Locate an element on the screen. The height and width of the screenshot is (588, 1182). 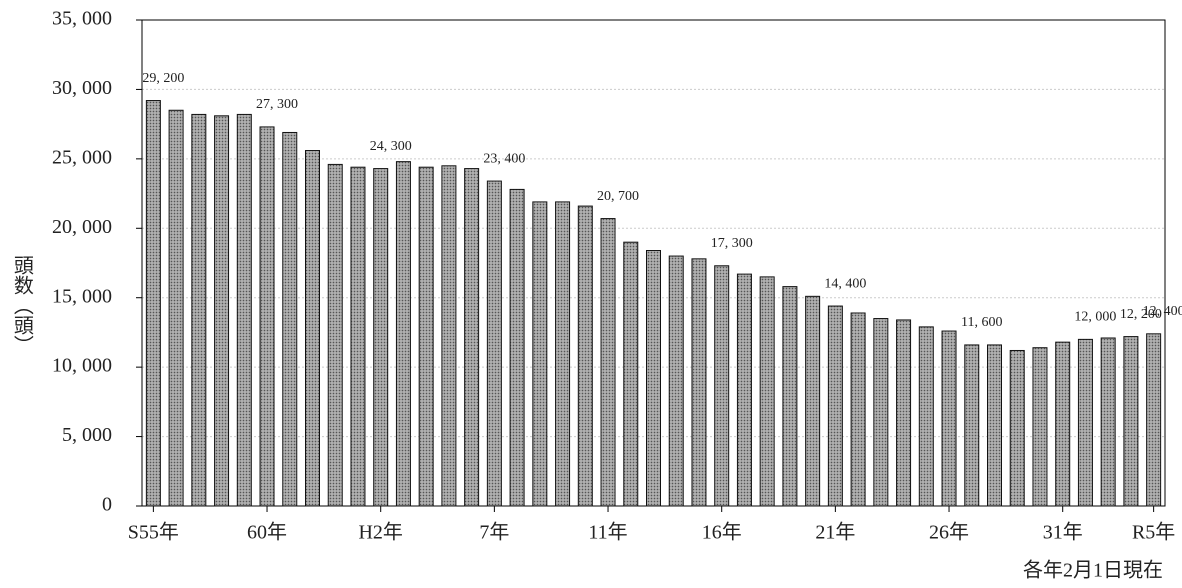
x-tick-label: 60年 is located at coordinates (267, 532).